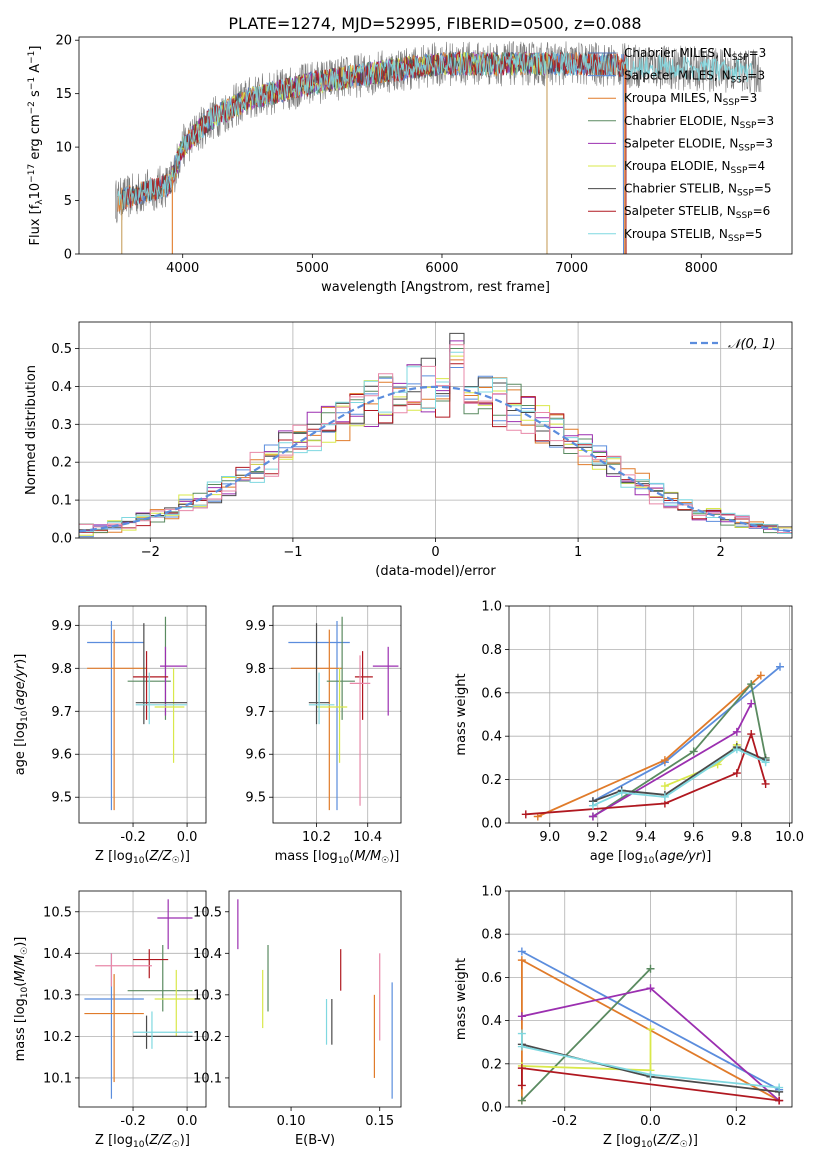  Describe the element at coordinates (57, 954) in the screenshot. I see `y-tick-label: 10.4` at that location.